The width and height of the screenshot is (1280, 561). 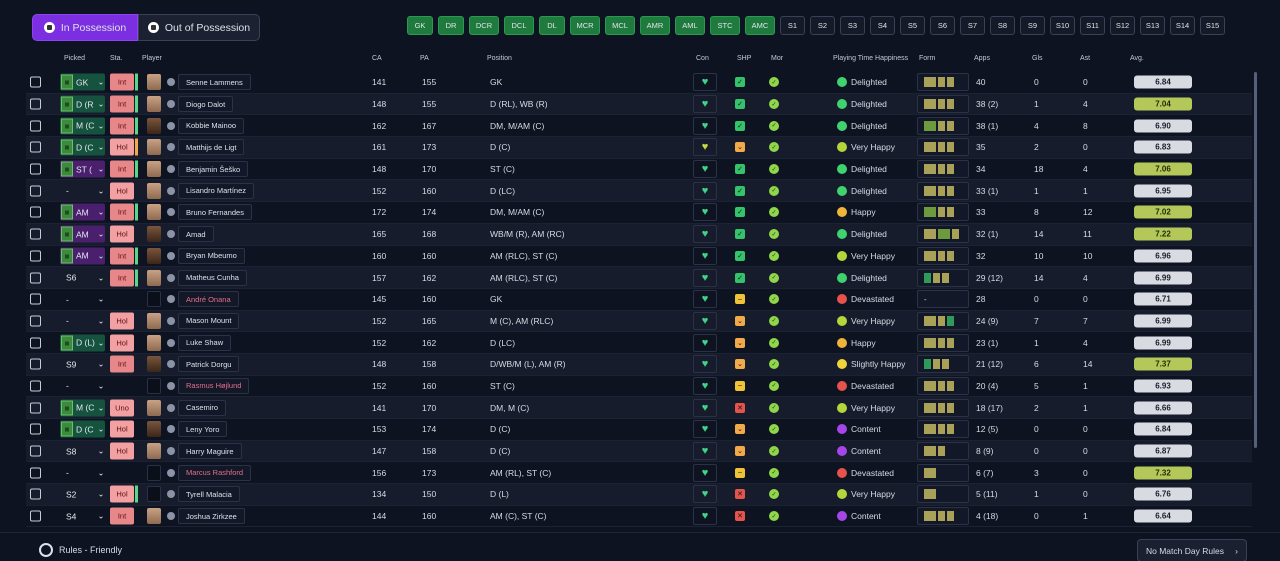 I want to click on player-name: Patrick Dorgu, so click(x=209, y=364).